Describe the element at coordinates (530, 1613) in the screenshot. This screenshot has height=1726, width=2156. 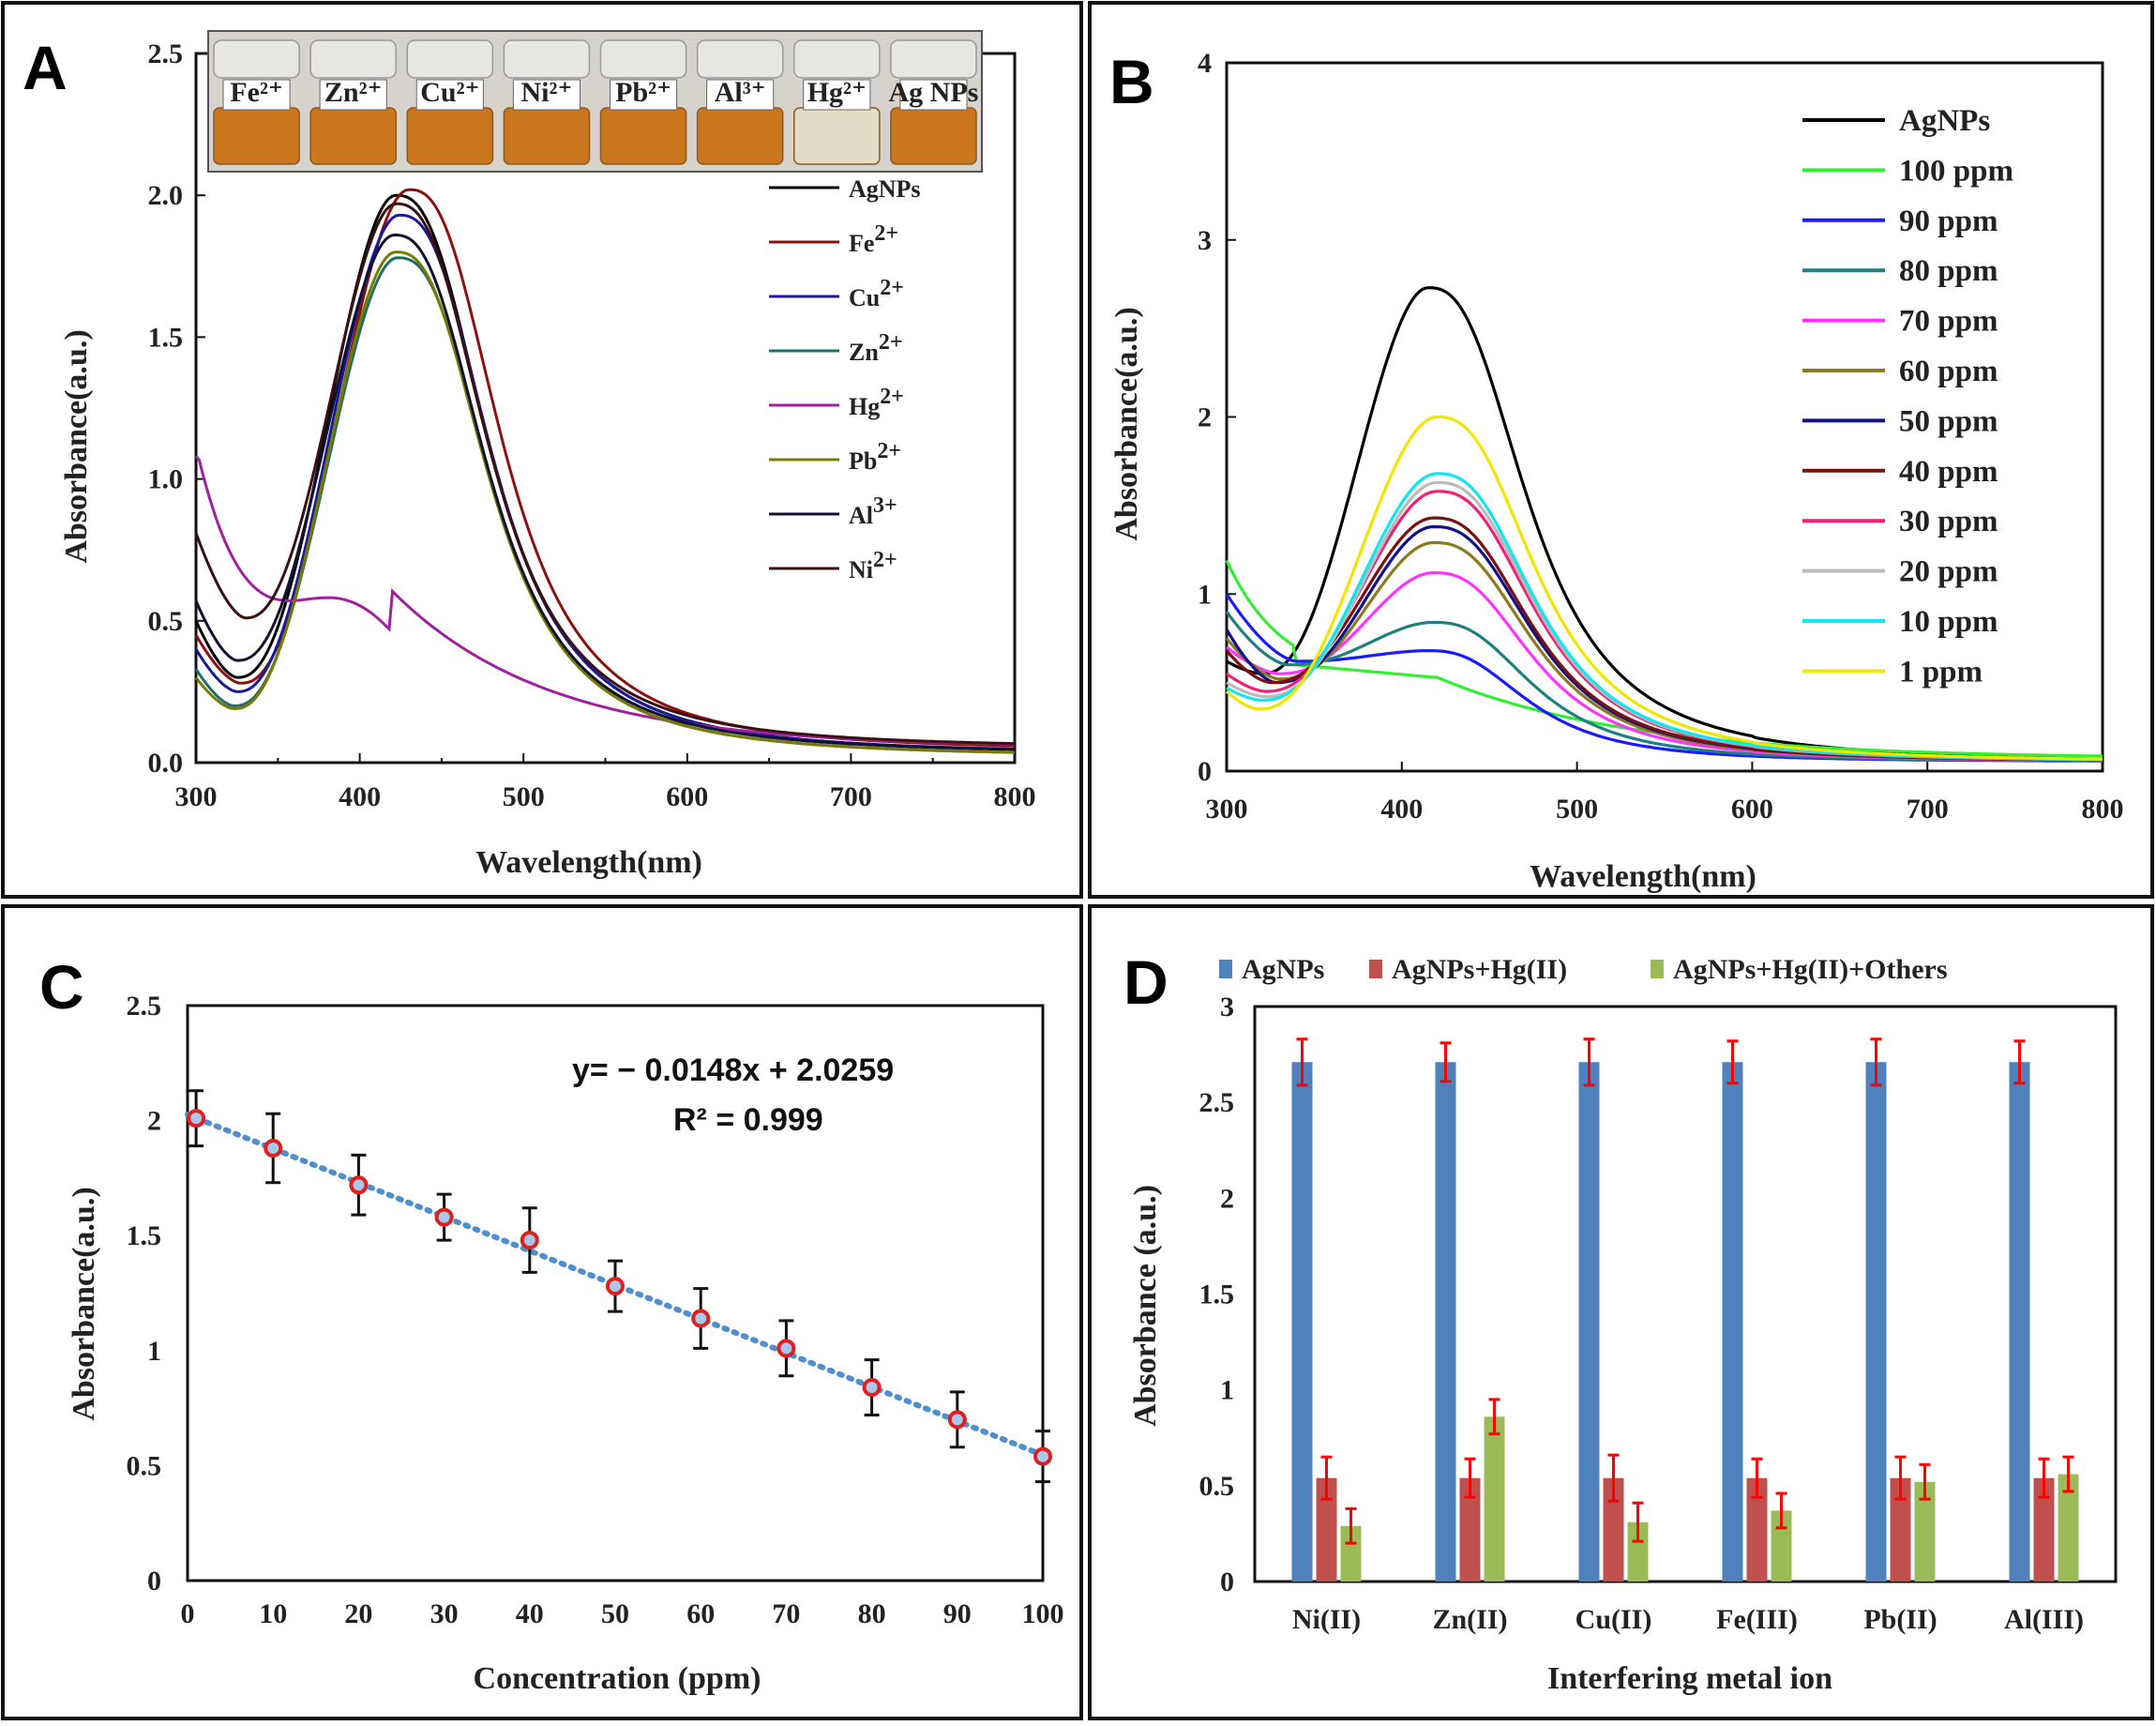
I see `x-tick-label: 40` at that location.